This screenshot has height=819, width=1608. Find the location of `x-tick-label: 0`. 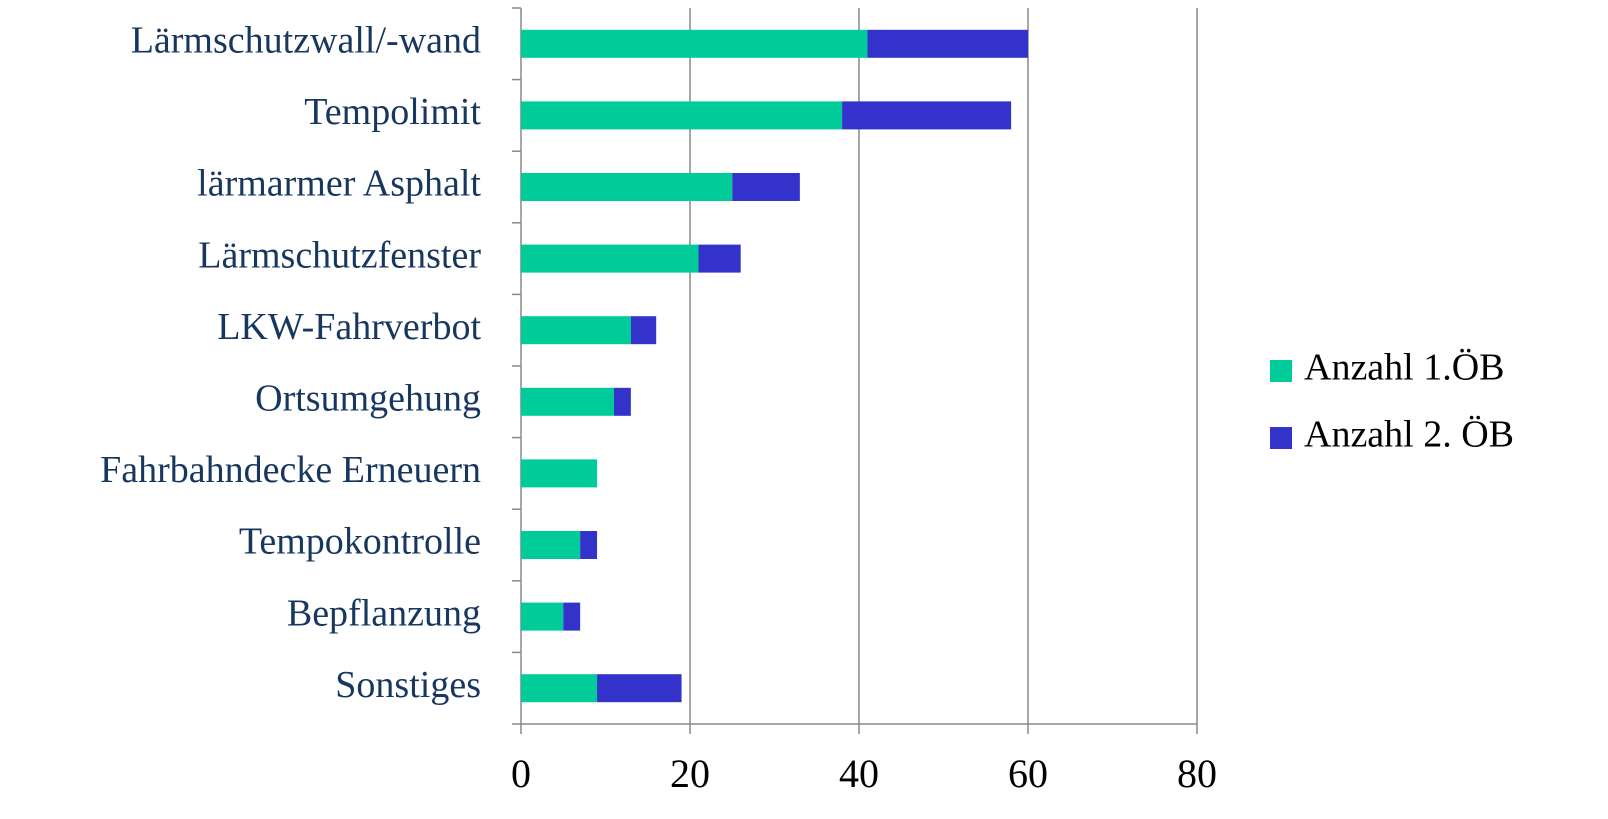

x-tick-label: 0 is located at coordinates (521, 773).